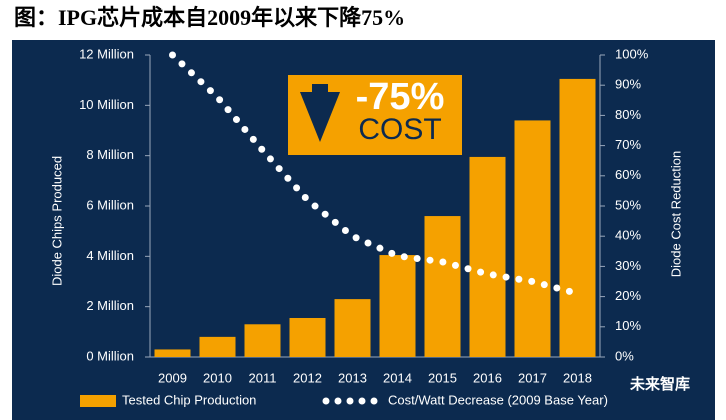 The width and height of the screenshot is (726, 420). I want to click on y2-tick-label: 70%, so click(628, 144).